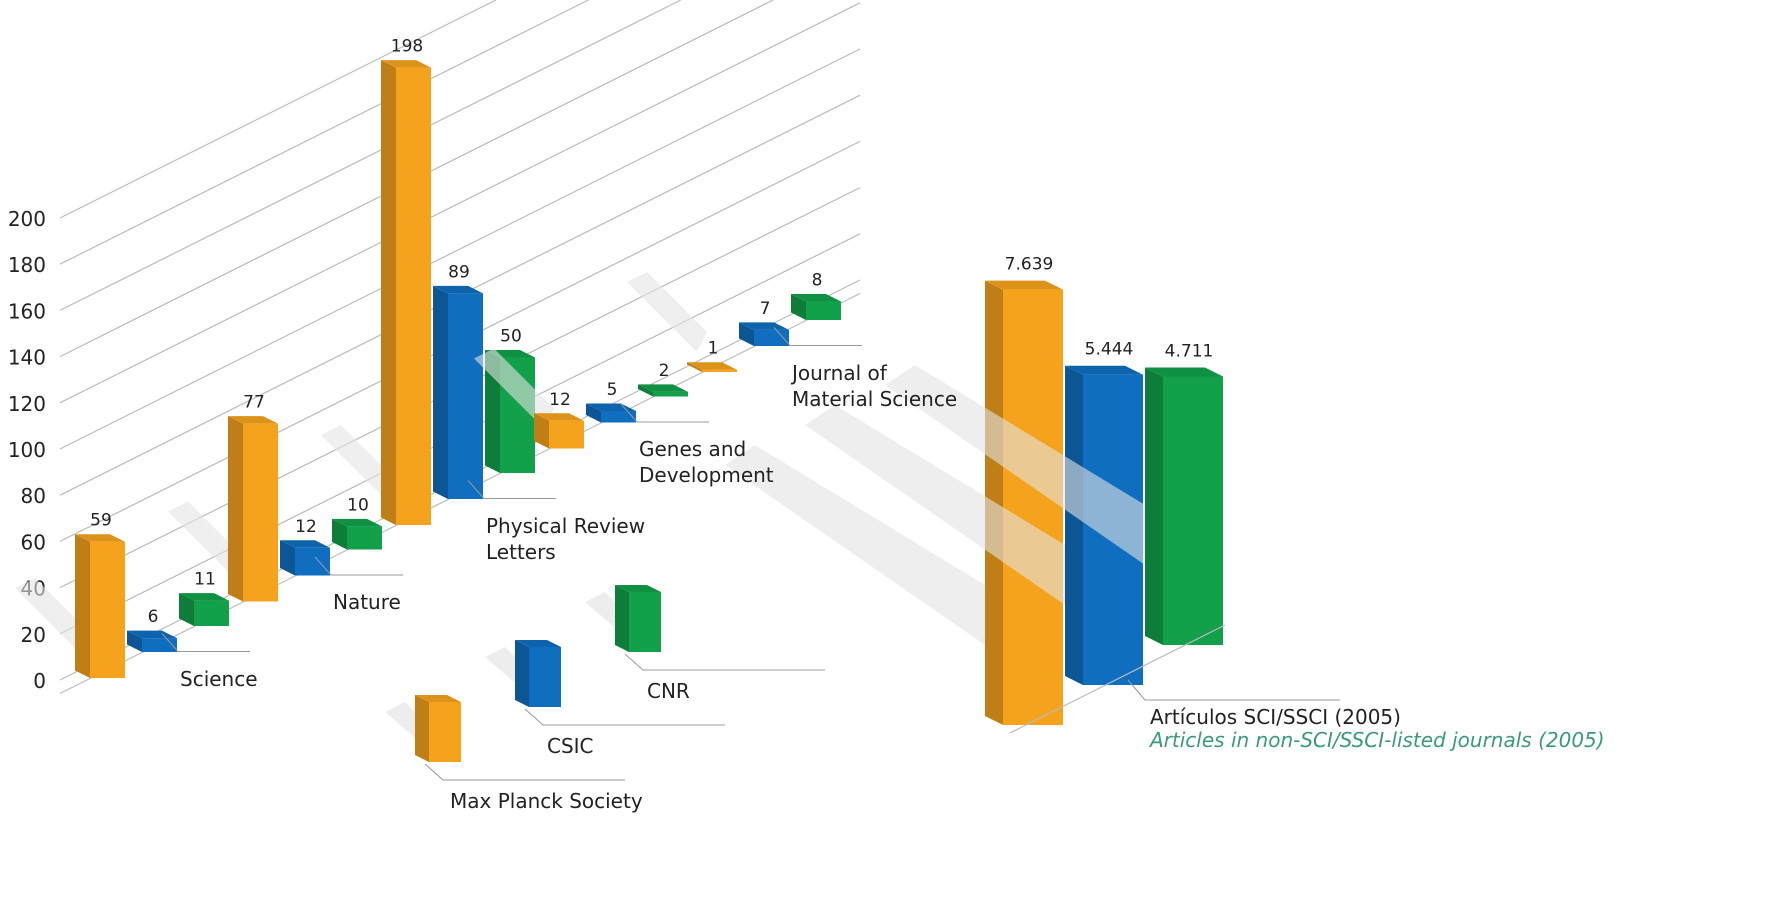 Image resolution: width=1769 pixels, height=918 pixels. Describe the element at coordinates (306, 527) in the screenshot. I see `value-label: 12` at that location.